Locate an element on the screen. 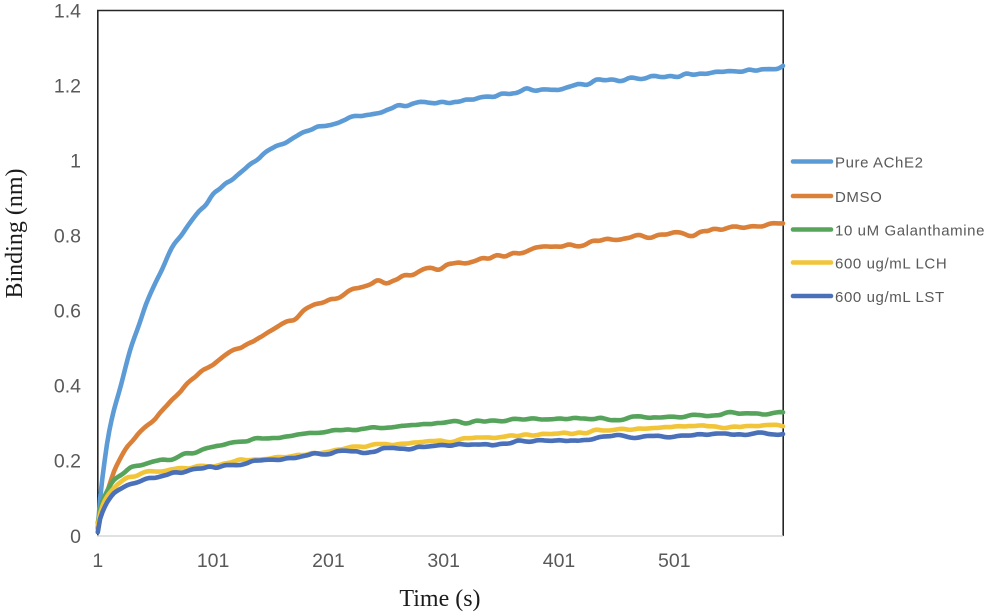 The height and width of the screenshot is (614, 990). svg-text: 1.2 is located at coordinates (67, 86).